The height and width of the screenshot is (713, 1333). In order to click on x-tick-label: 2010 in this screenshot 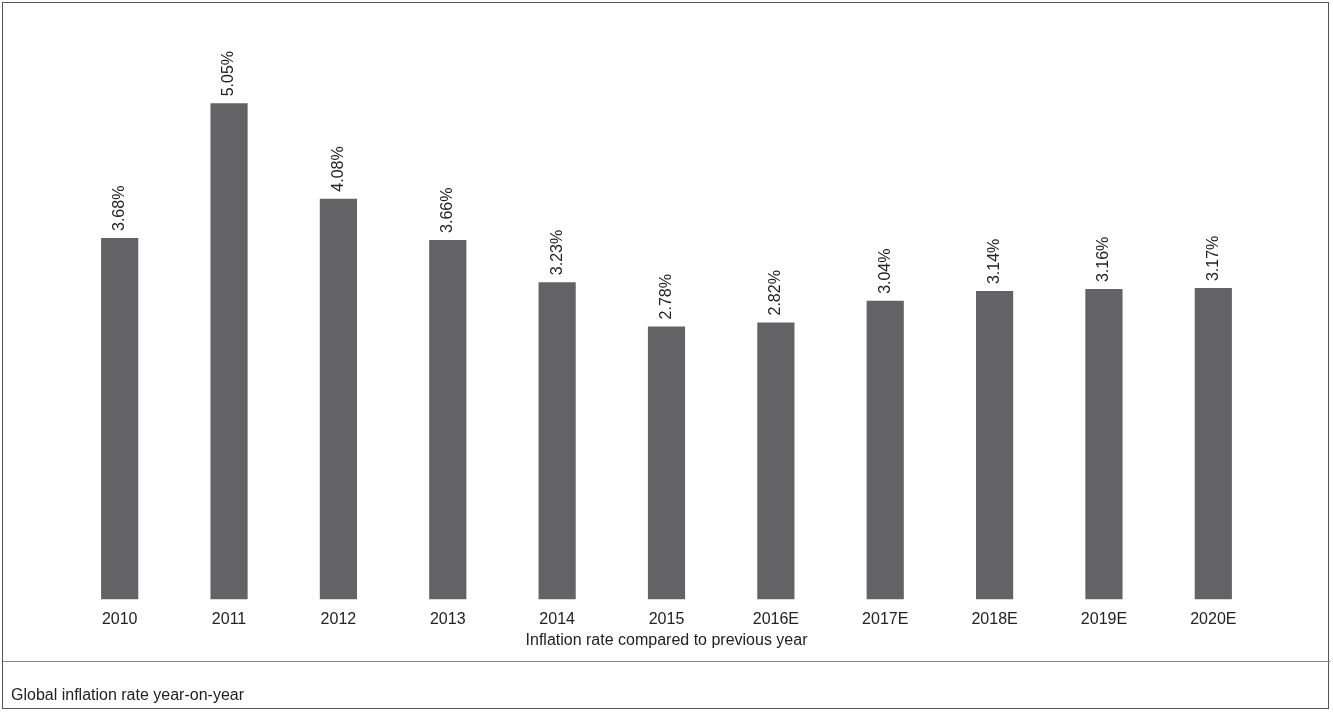, I will do `click(119, 618)`.